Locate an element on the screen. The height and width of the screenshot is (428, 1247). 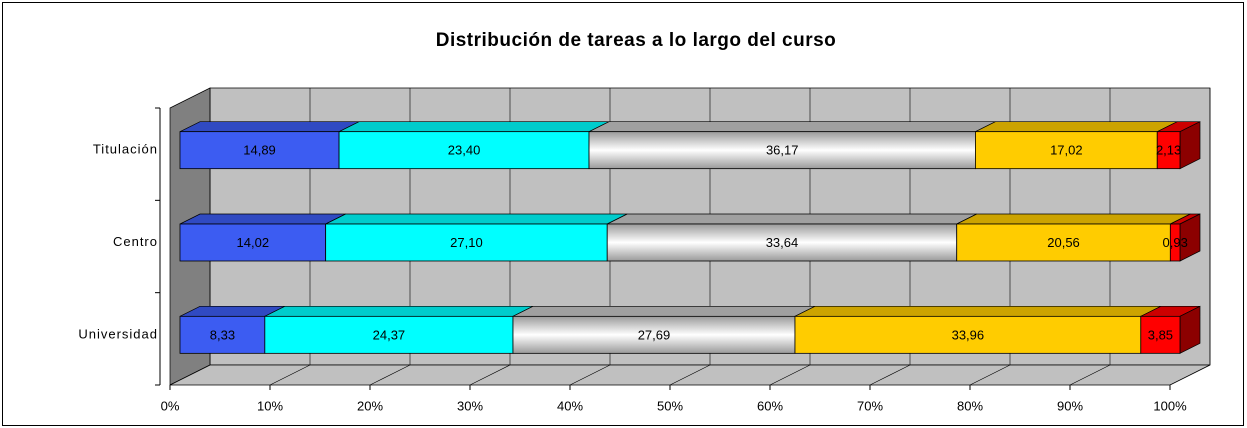
y-tick-label: Centro is located at coordinates (135, 241).